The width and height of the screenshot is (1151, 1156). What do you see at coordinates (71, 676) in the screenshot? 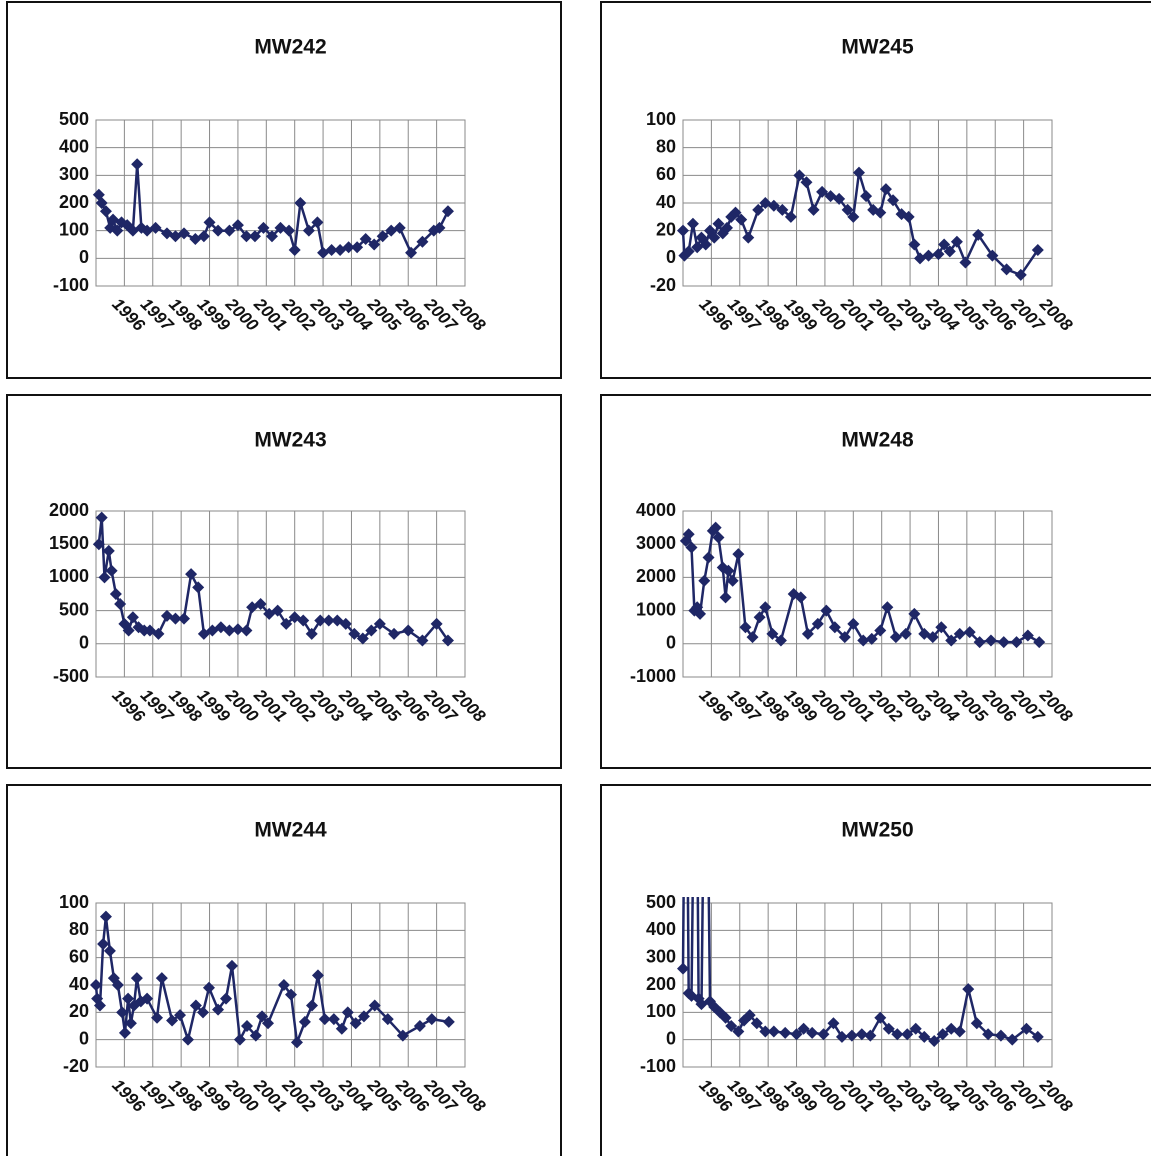
I see `y-tick-label: -500` at bounding box center [71, 676].